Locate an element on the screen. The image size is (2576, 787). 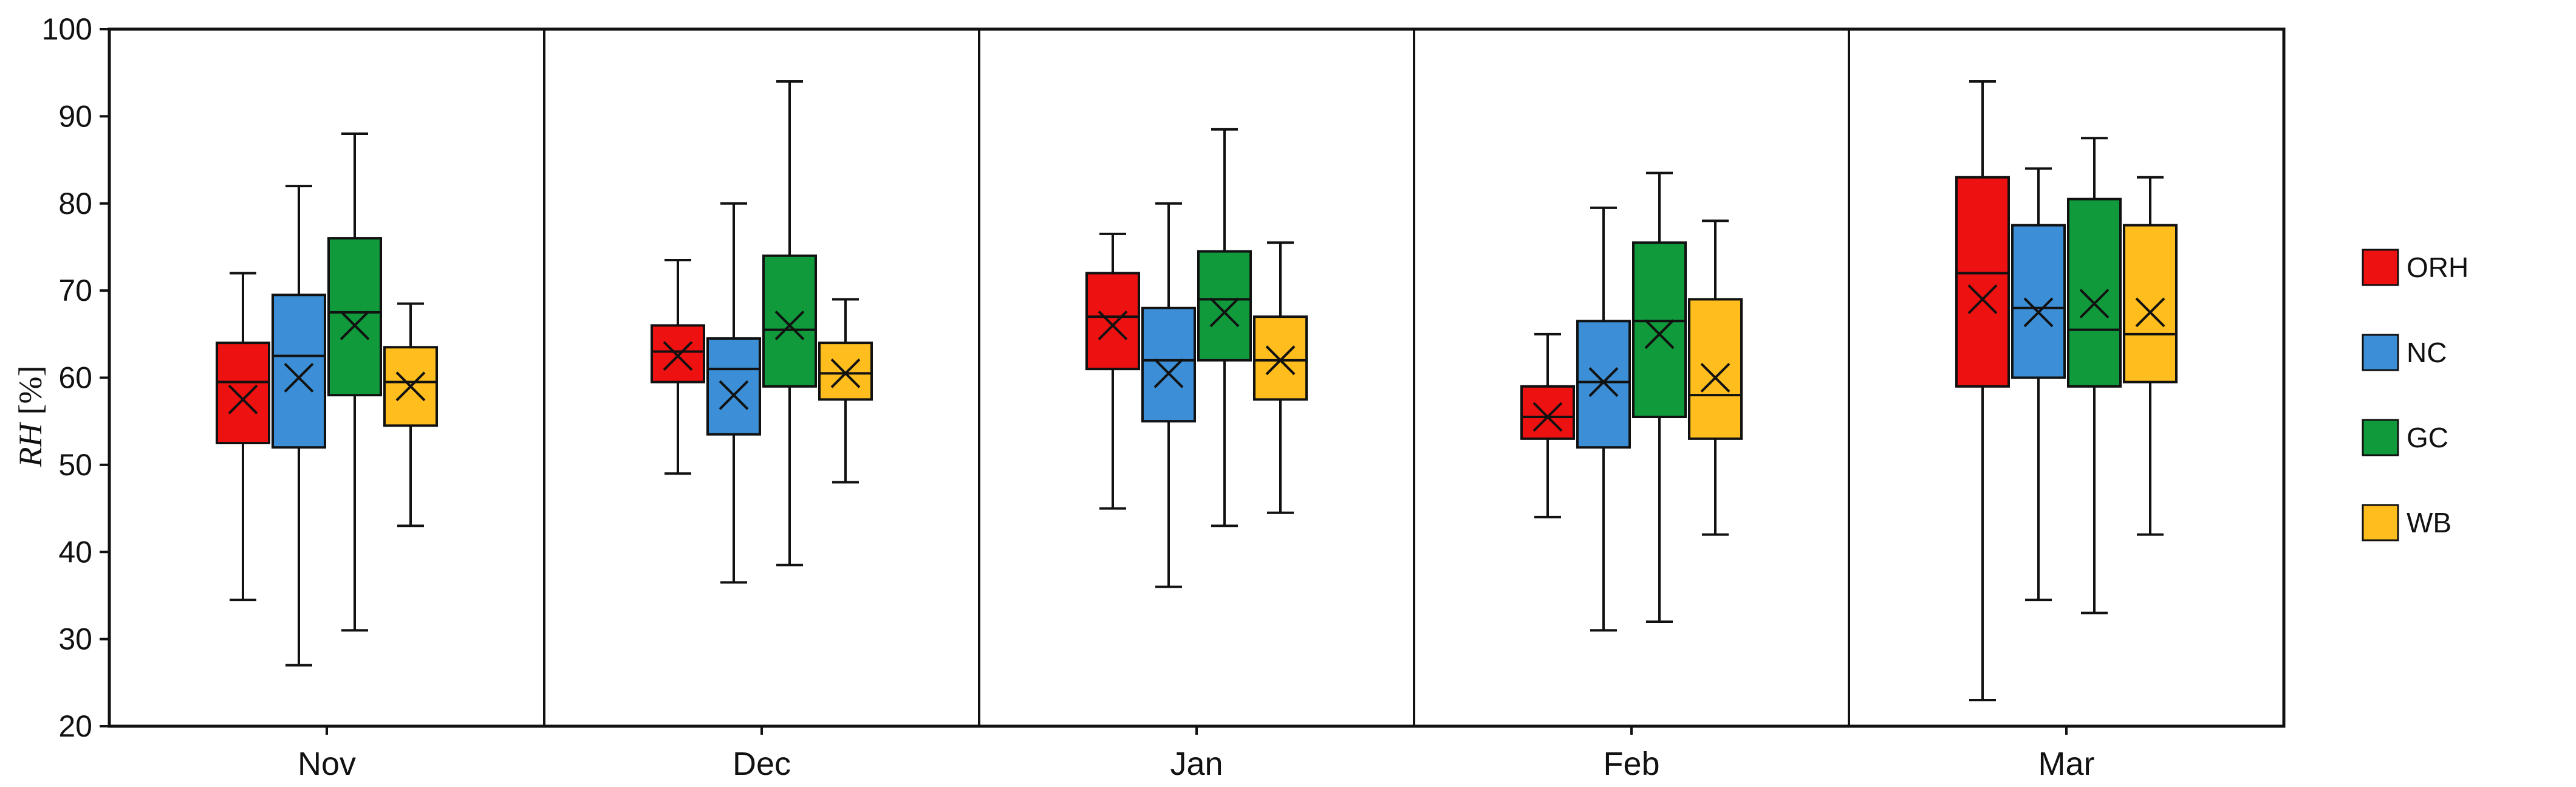
y-axis-title-text: RH [%] is located at coordinates (30, 417).